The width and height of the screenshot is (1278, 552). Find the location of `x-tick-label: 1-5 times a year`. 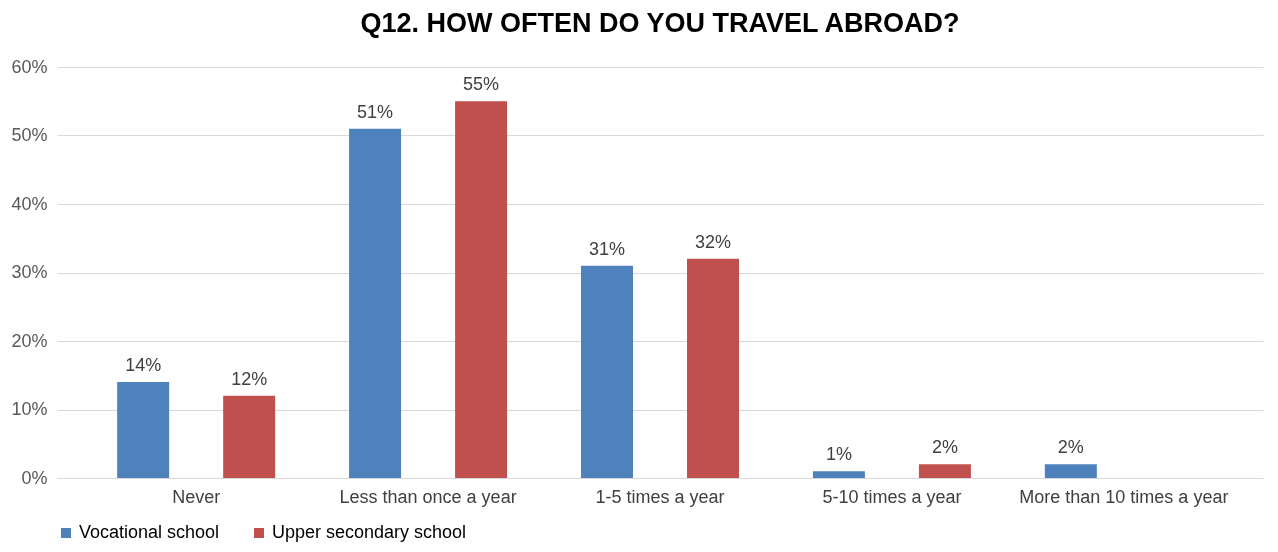

x-tick-label: 1-5 times a year is located at coordinates (660, 496).